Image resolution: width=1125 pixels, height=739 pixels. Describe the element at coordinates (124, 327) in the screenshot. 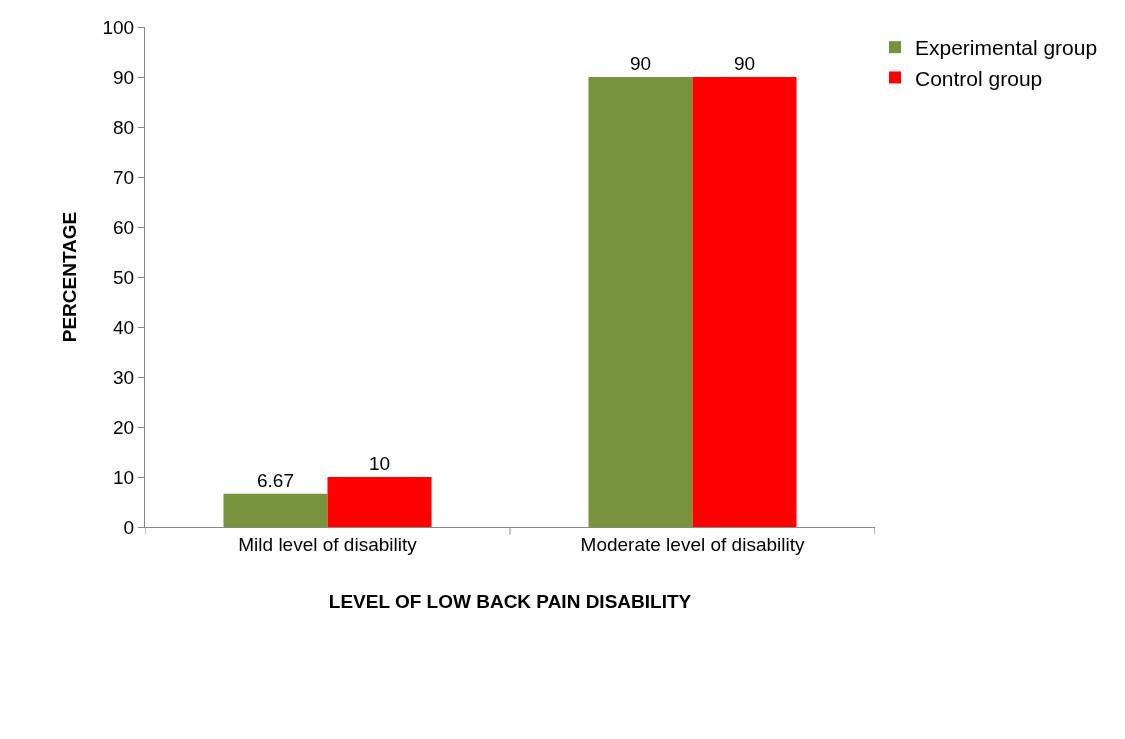

I see `y-tick-label: 40` at that location.